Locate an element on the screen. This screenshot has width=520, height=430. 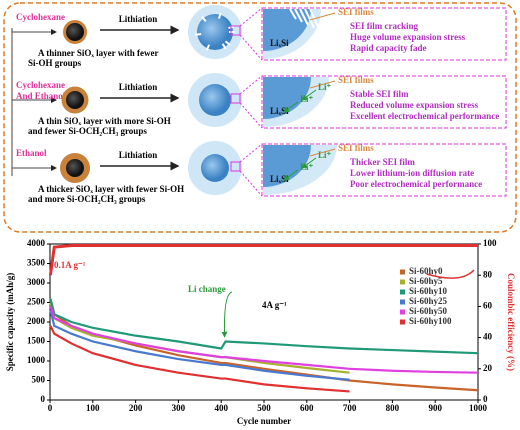
solvent: And Ethanol is located at coordinates (41, 96).